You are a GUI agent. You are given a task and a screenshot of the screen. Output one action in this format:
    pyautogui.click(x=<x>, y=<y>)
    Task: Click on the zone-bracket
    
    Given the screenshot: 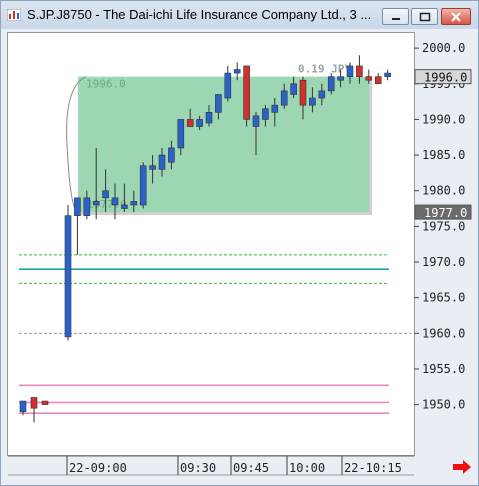 What is the action you would take?
    pyautogui.click(x=76, y=145)
    